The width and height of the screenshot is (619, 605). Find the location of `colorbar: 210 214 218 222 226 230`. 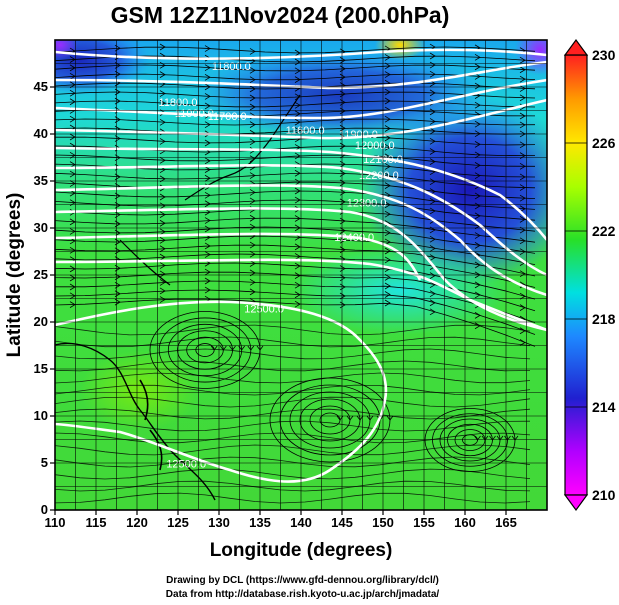

colorbar: 210 214 218 222 226 230 is located at coordinates (589, 275).